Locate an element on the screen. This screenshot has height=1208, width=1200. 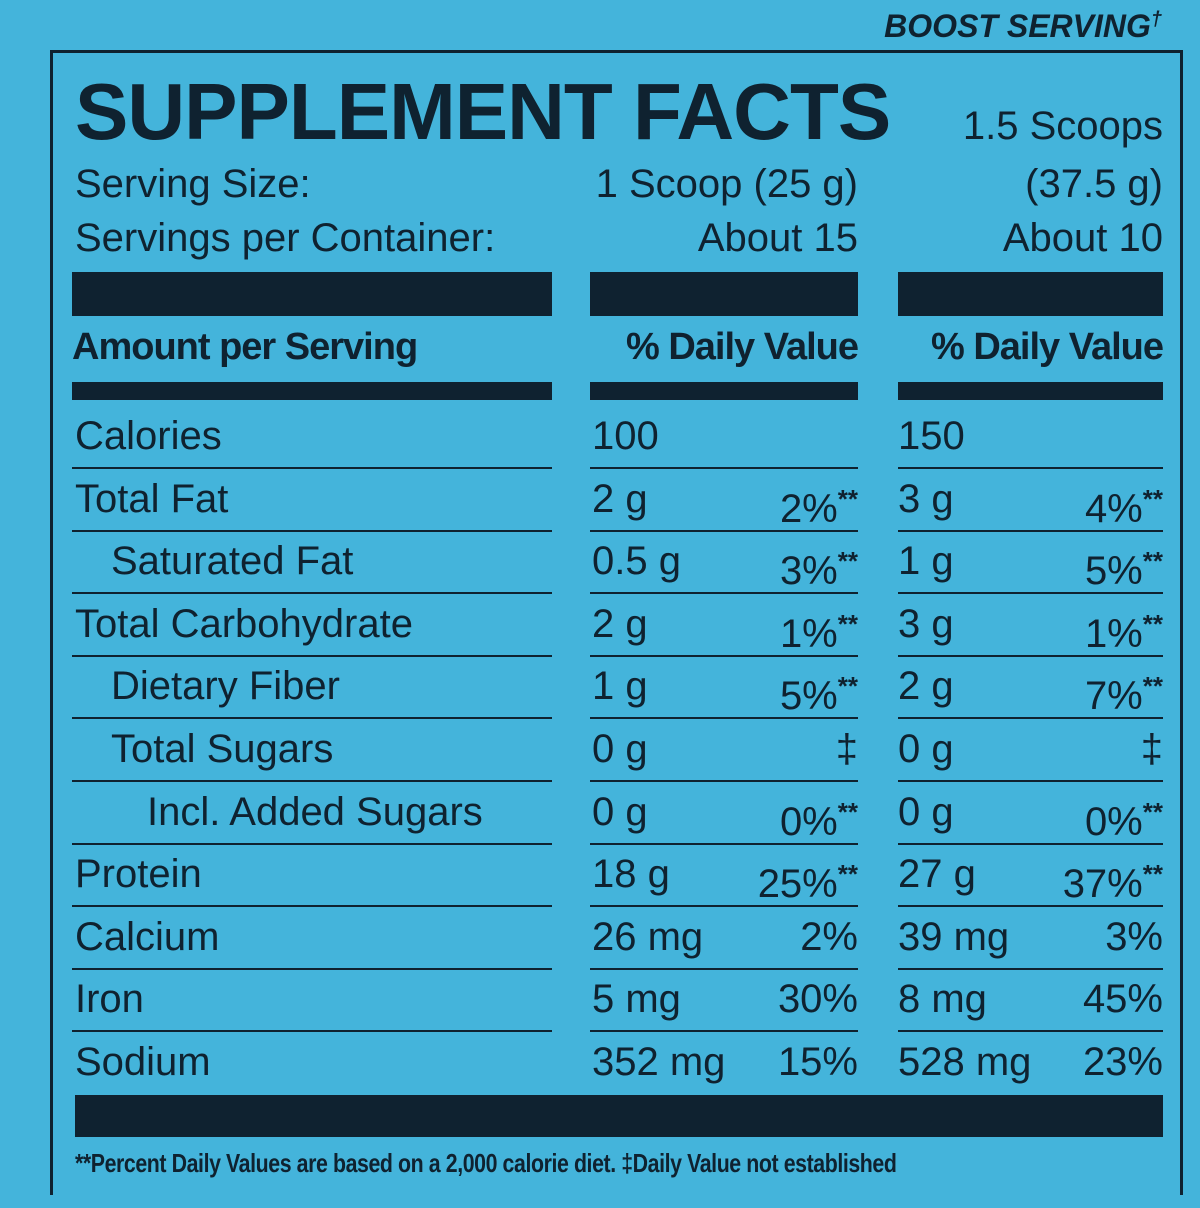
boost-label: BOOST SERVING is located at coordinates (1017, 26).